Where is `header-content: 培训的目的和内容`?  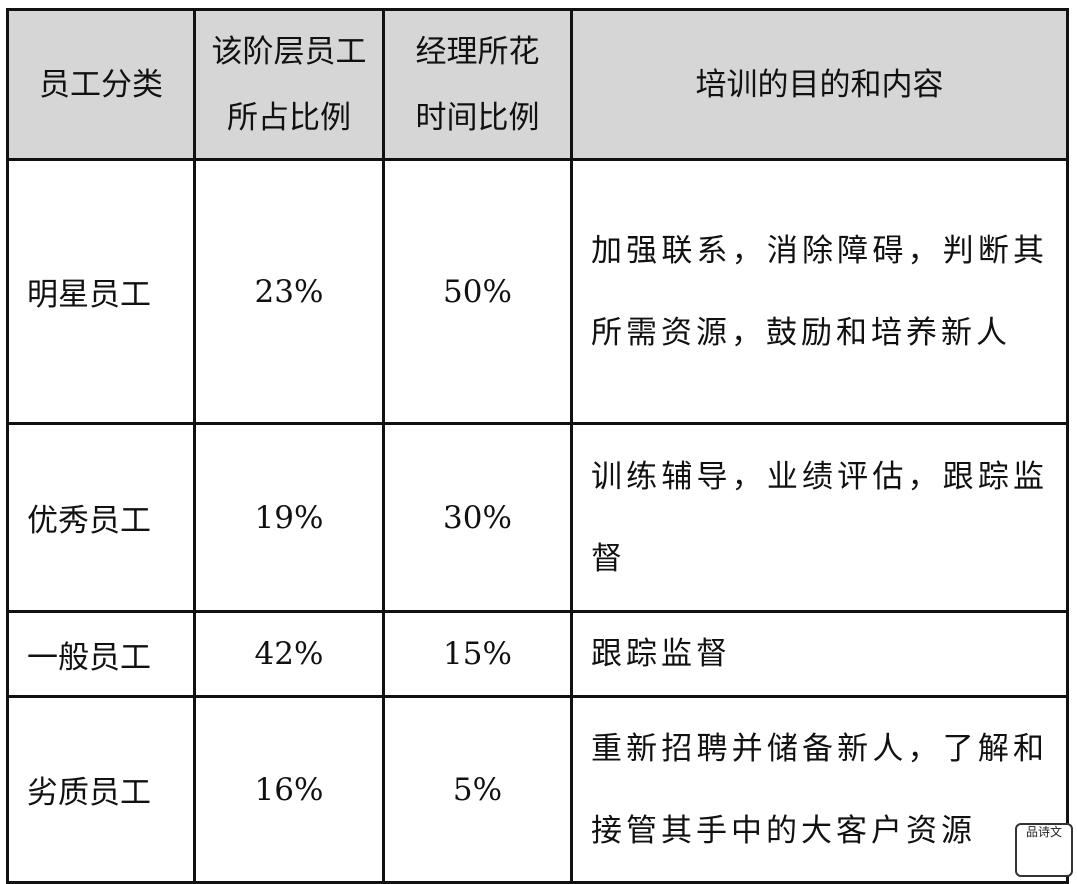
header-content: 培训的目的和内容 is located at coordinates (819, 84).